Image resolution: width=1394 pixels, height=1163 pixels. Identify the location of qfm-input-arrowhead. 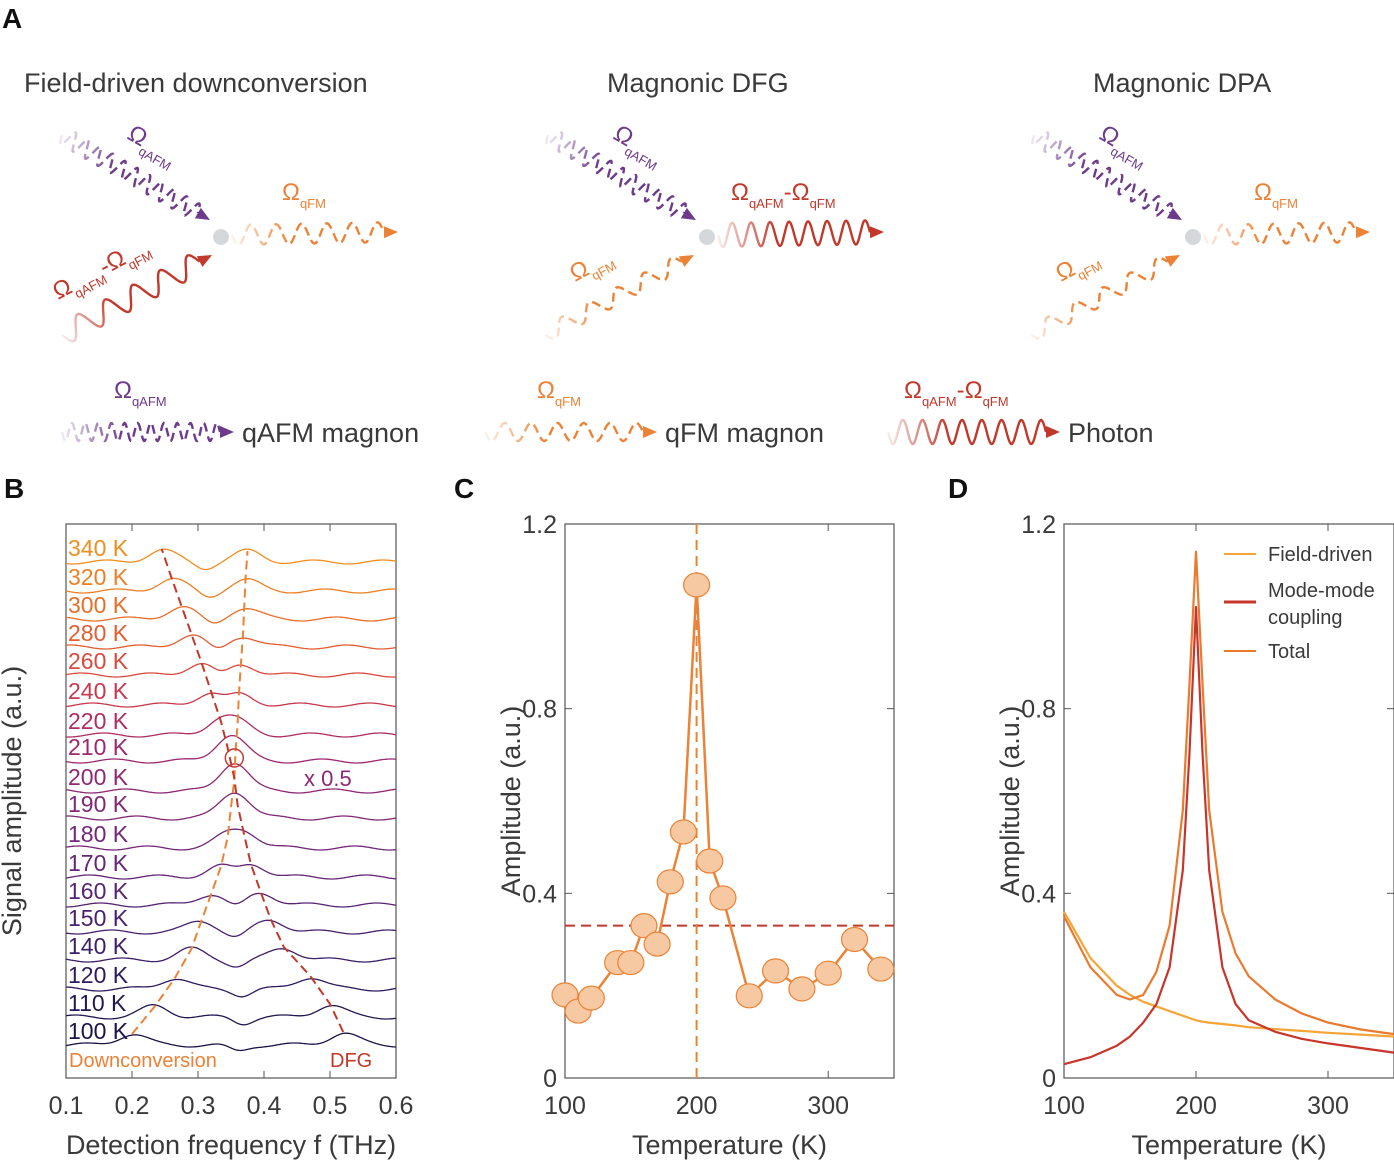
(1172, 261).